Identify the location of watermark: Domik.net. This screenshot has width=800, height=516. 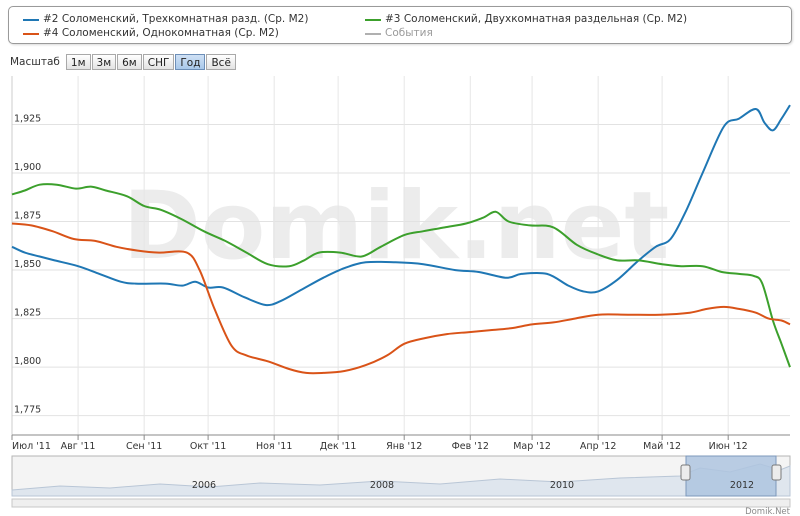
(396, 226).